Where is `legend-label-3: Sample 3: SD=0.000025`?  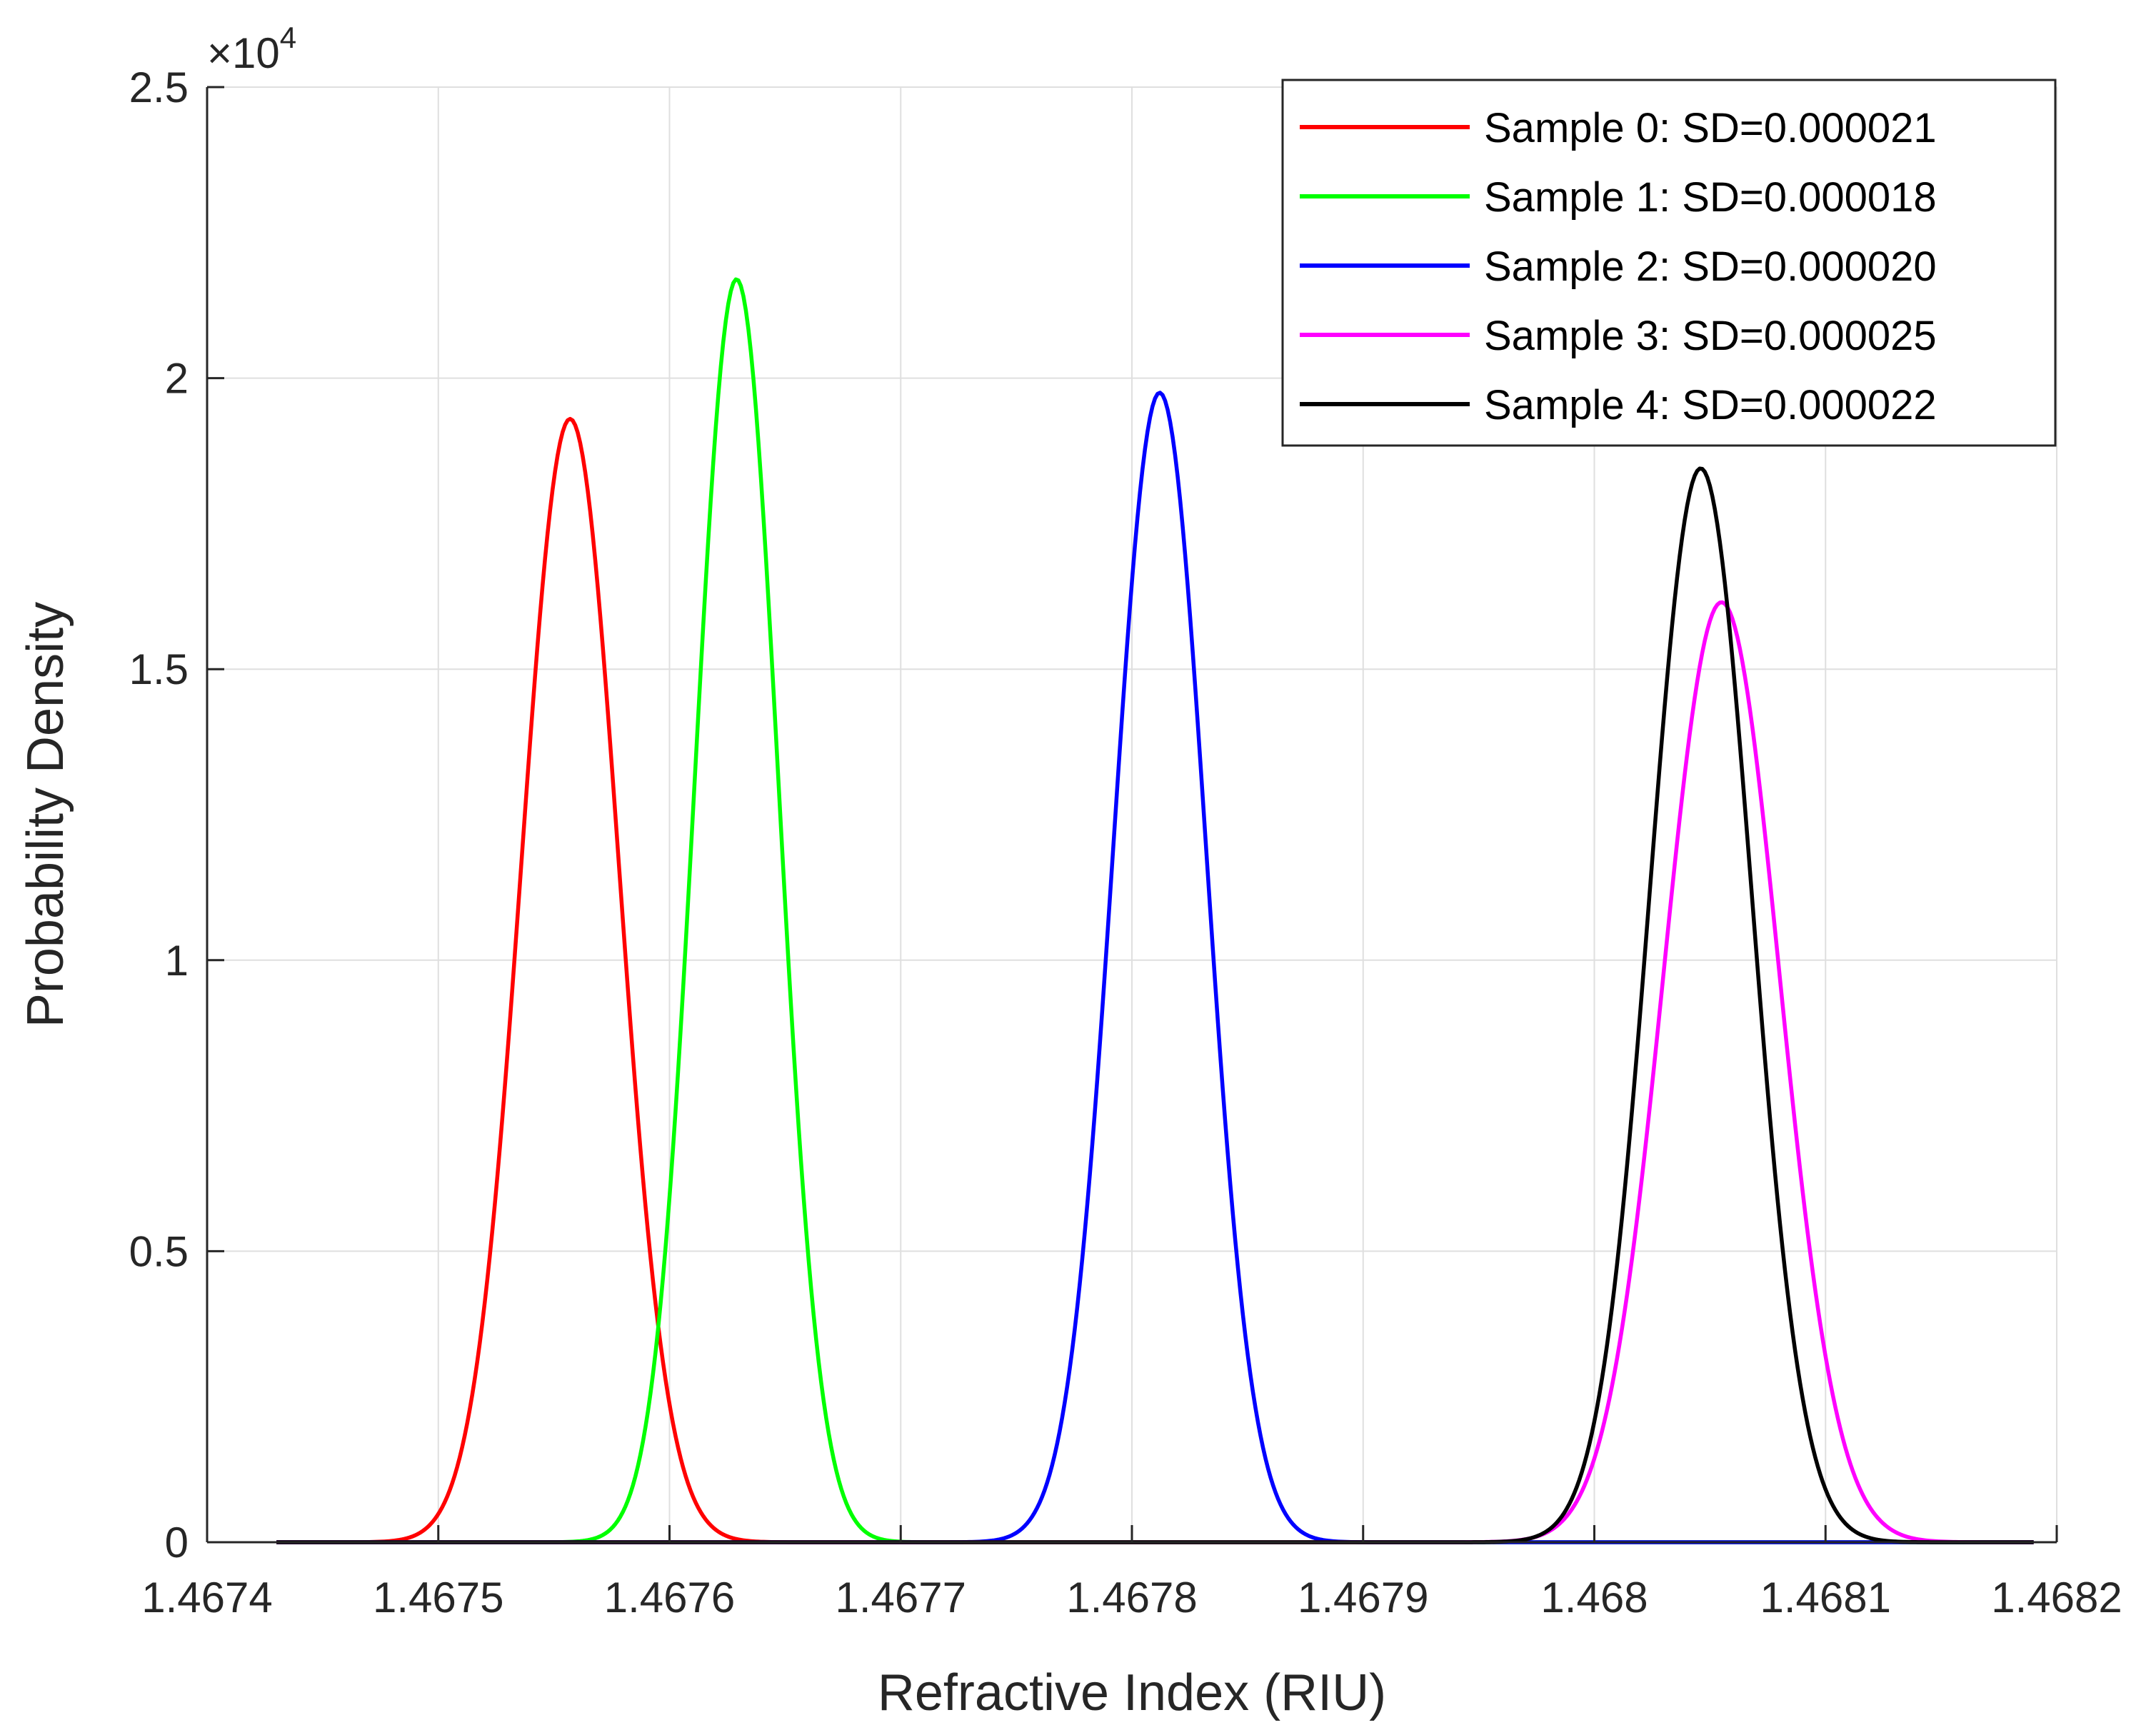
legend-label-3: Sample 3: SD=0.000025 is located at coordinates (1711, 336).